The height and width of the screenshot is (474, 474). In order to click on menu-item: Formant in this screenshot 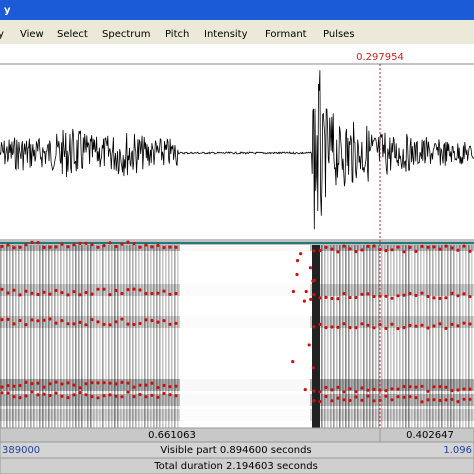, I will do `click(286, 34)`.